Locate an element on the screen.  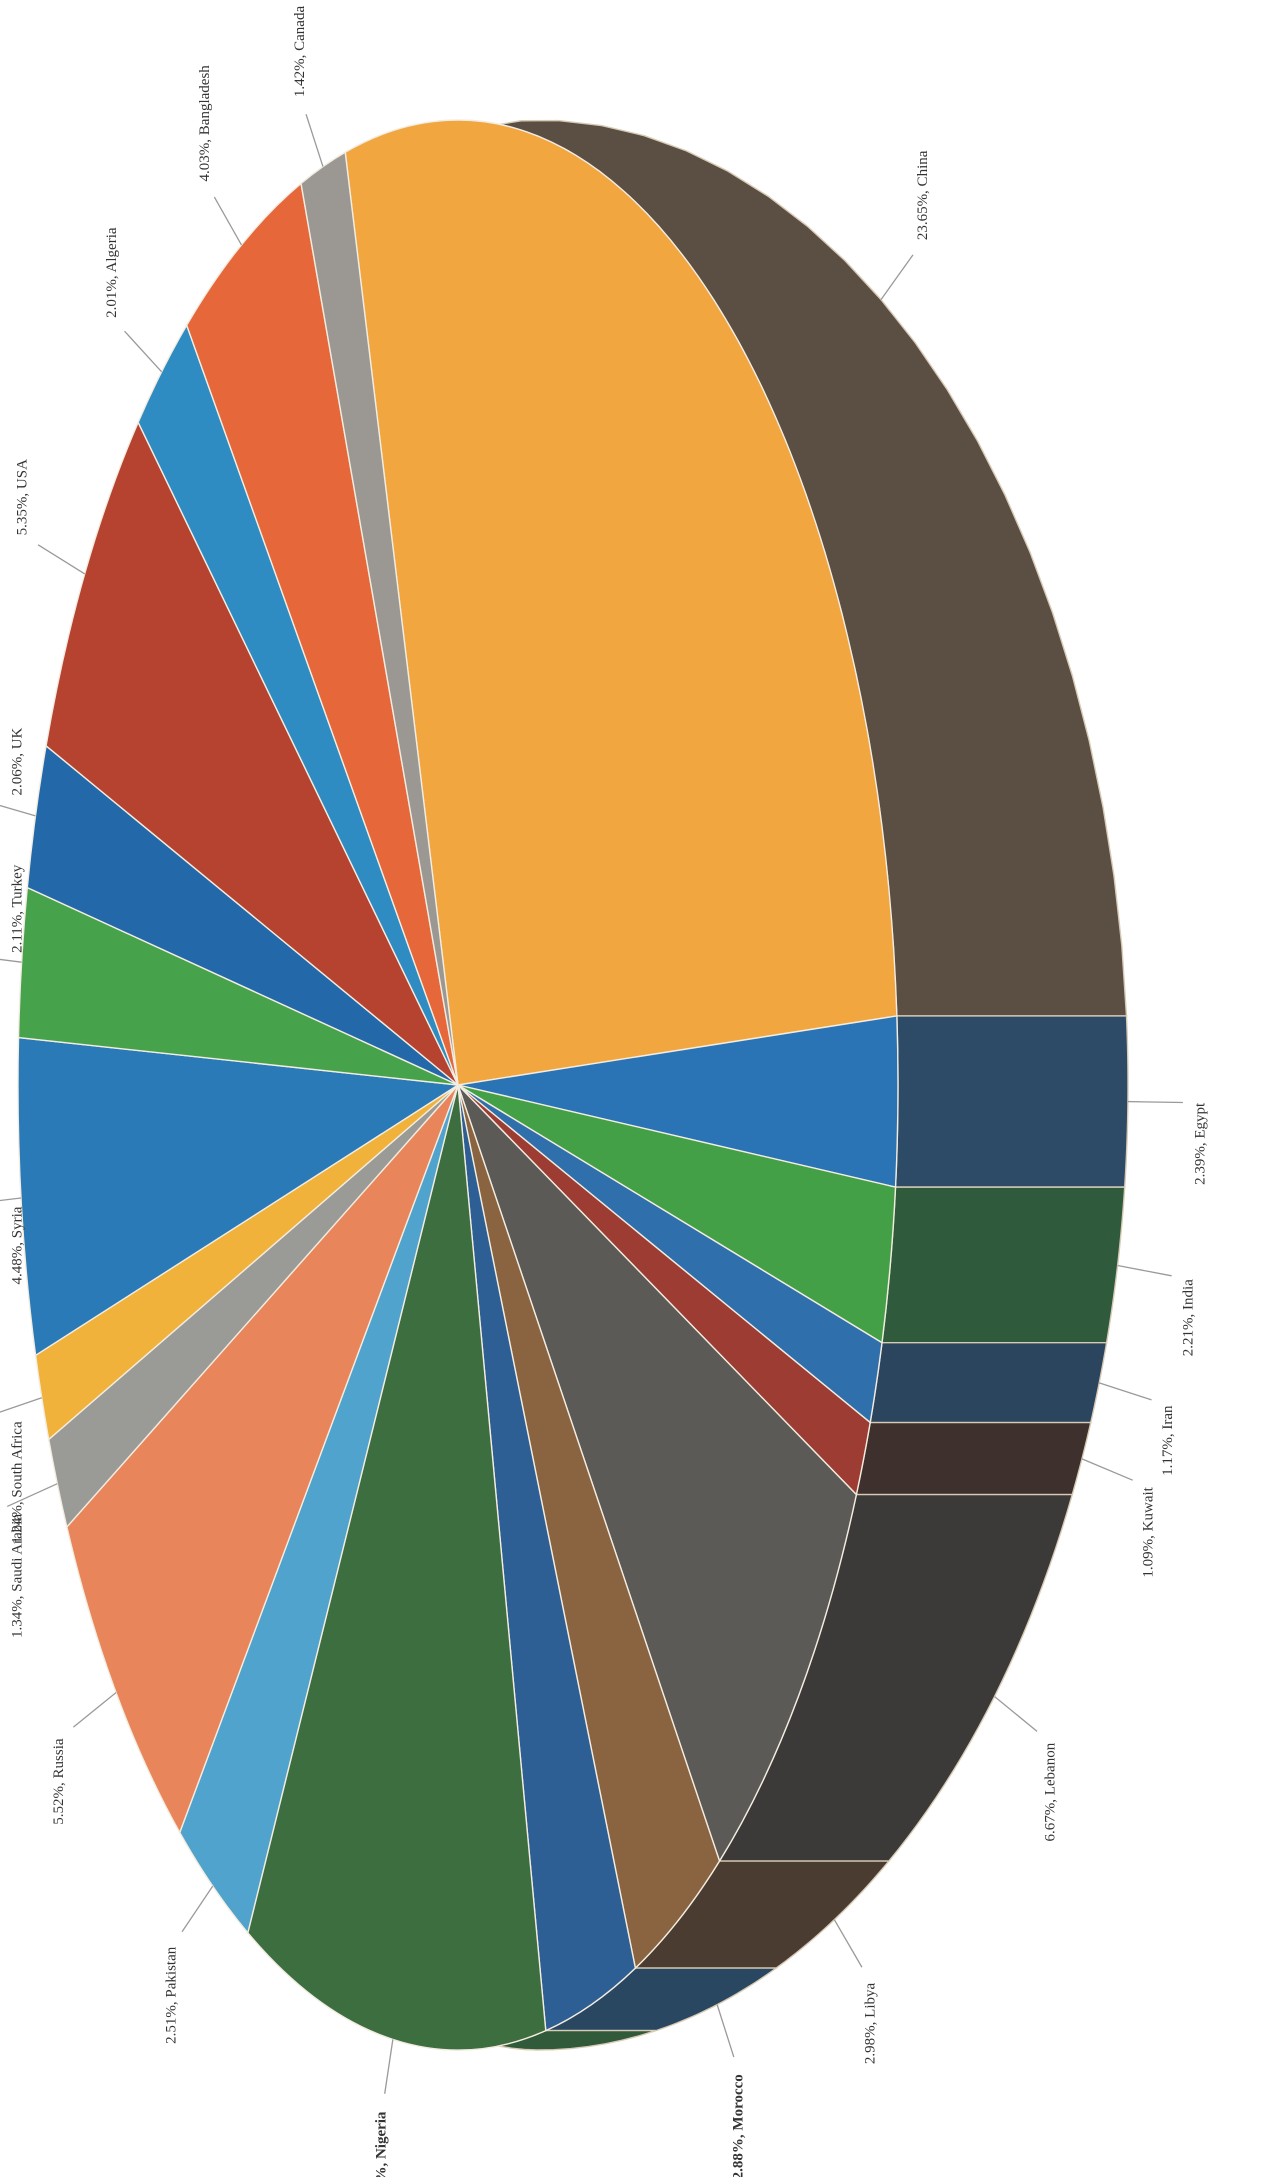
slice-label-iran: 1.17%, Iran is located at coordinates (1168, 1440).